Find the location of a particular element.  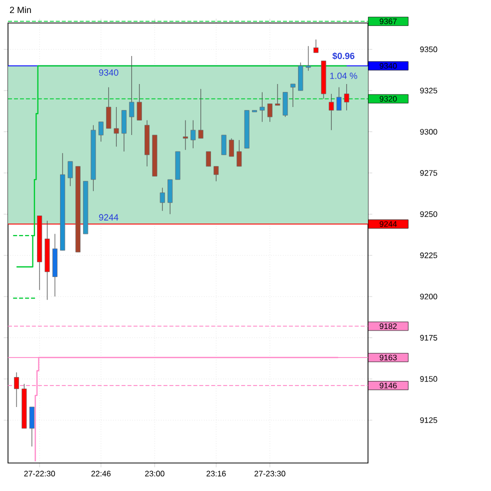

annotation: $0.96 is located at coordinates (343, 56).